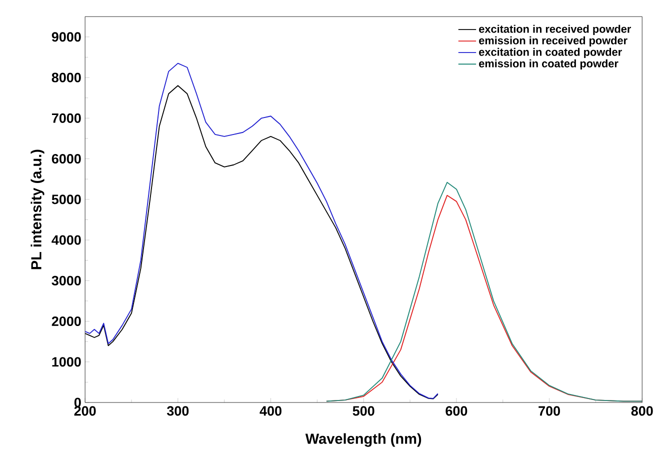  I want to click on x-tick-label: 800, so click(642, 411).